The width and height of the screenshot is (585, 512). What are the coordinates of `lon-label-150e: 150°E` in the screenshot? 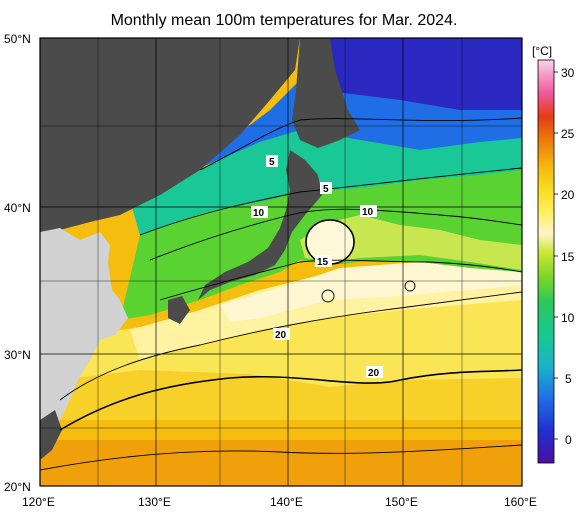 It's located at (401, 502).